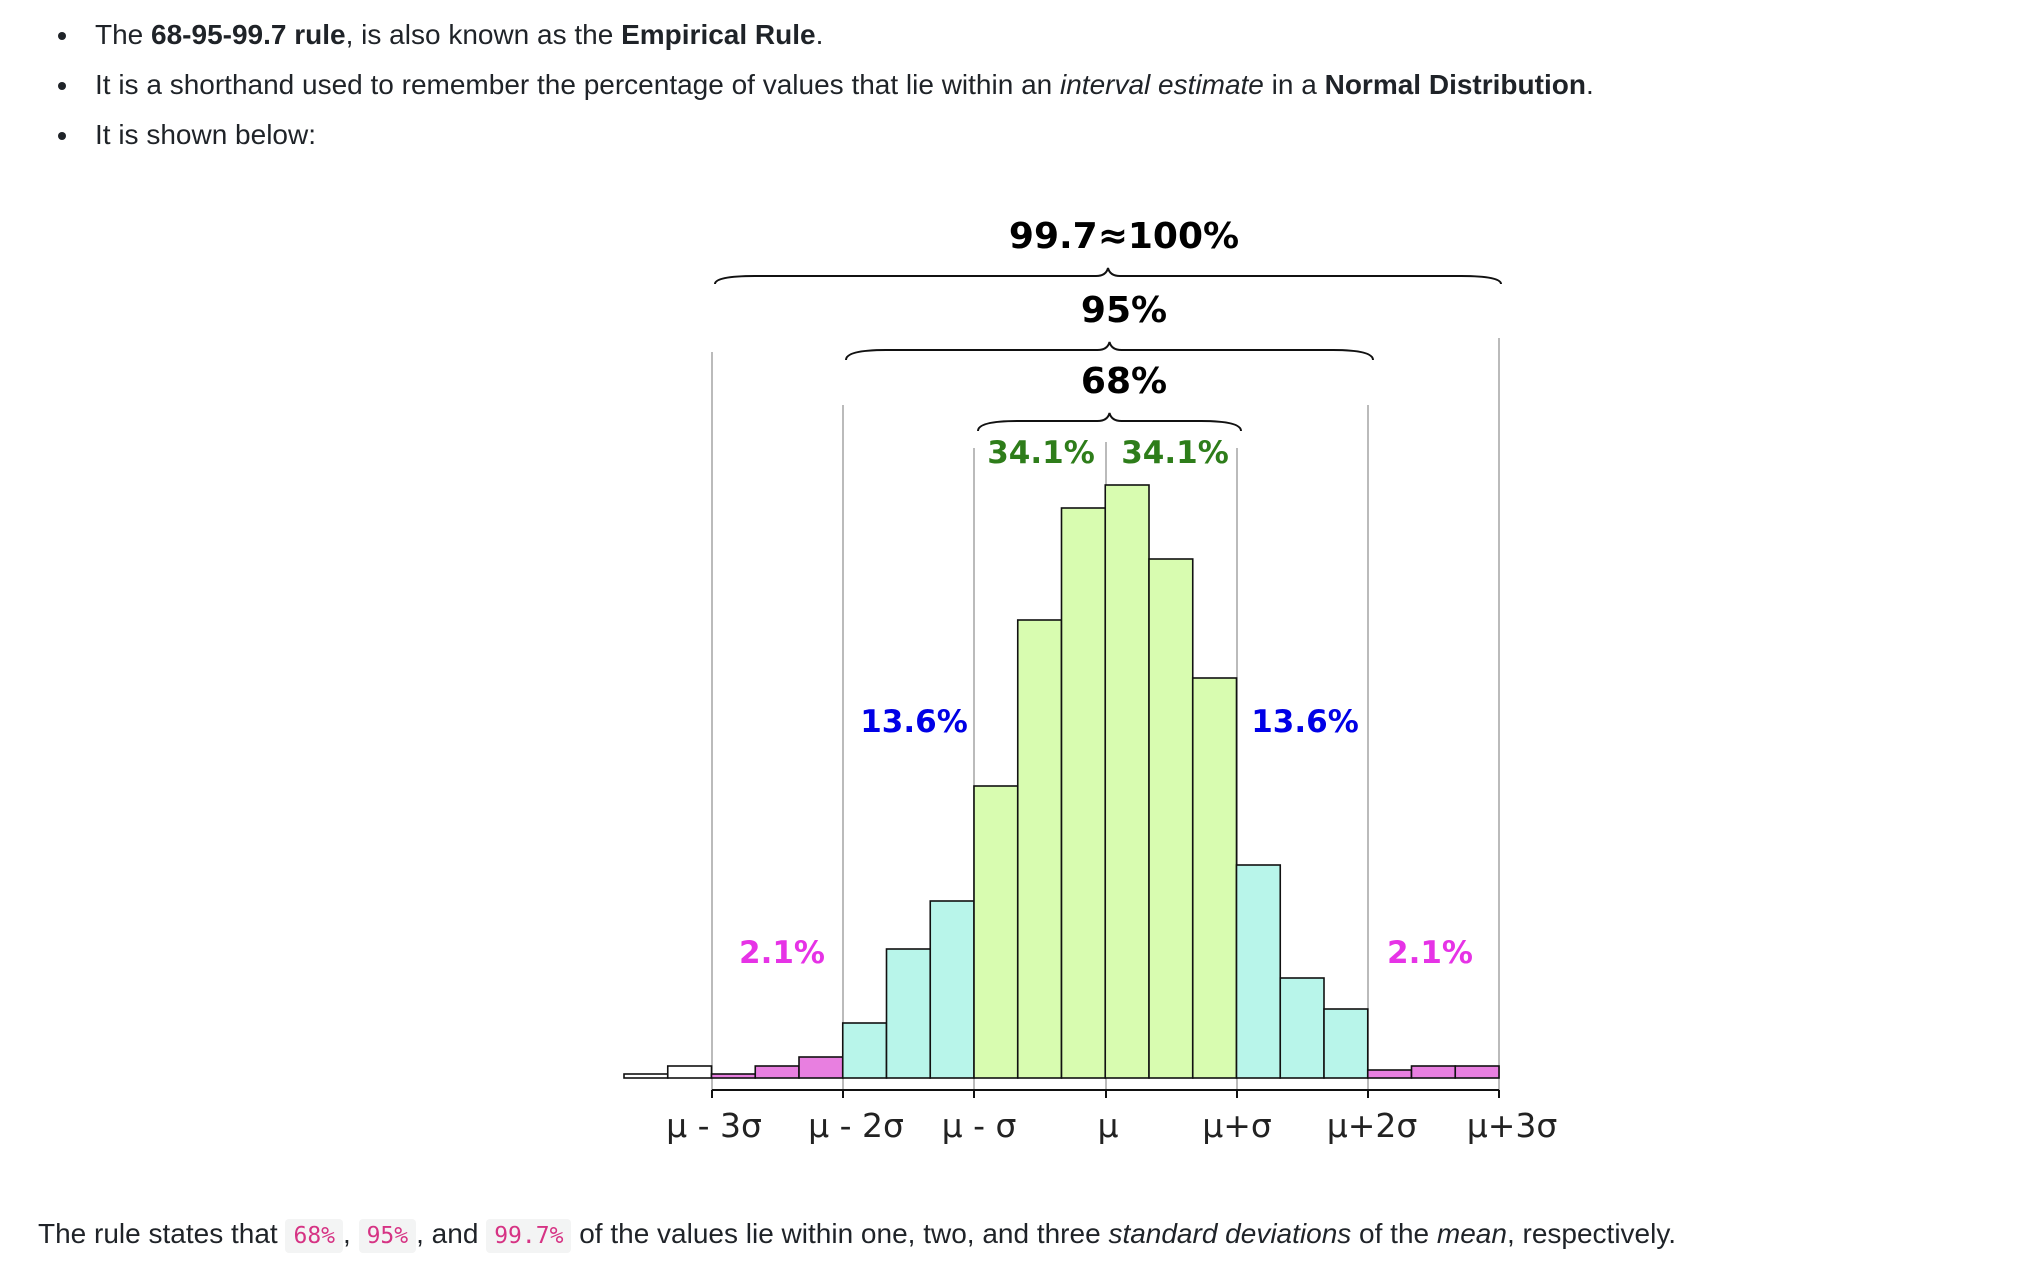 The height and width of the screenshot is (1274, 2034). What do you see at coordinates (1512, 1125) in the screenshot?
I see `tick-label-mu-plus-3sigma: μ+3σ` at bounding box center [1512, 1125].